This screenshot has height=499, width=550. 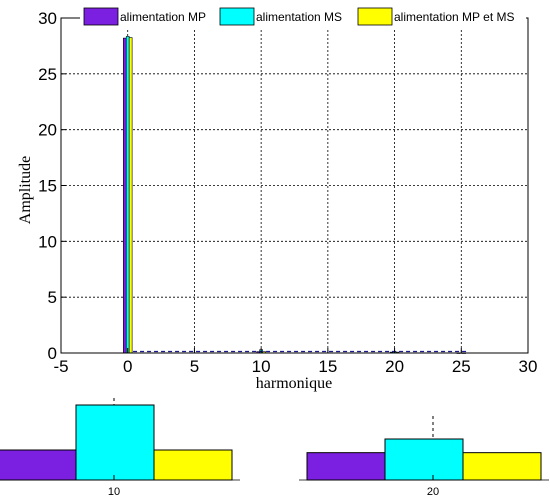 I want to click on zoom-tick-label: 10, so click(x=114, y=492).